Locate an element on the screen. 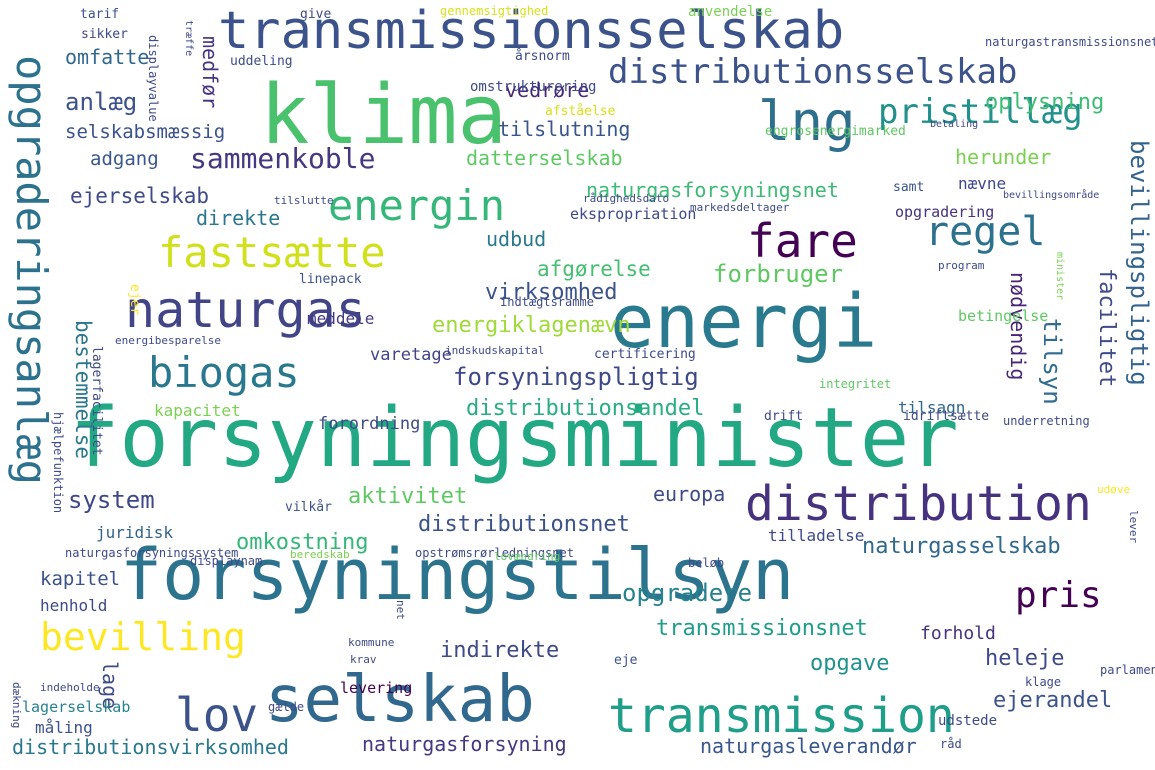 The height and width of the screenshot is (770, 1155). cloud-word: direkte is located at coordinates (238, 218).